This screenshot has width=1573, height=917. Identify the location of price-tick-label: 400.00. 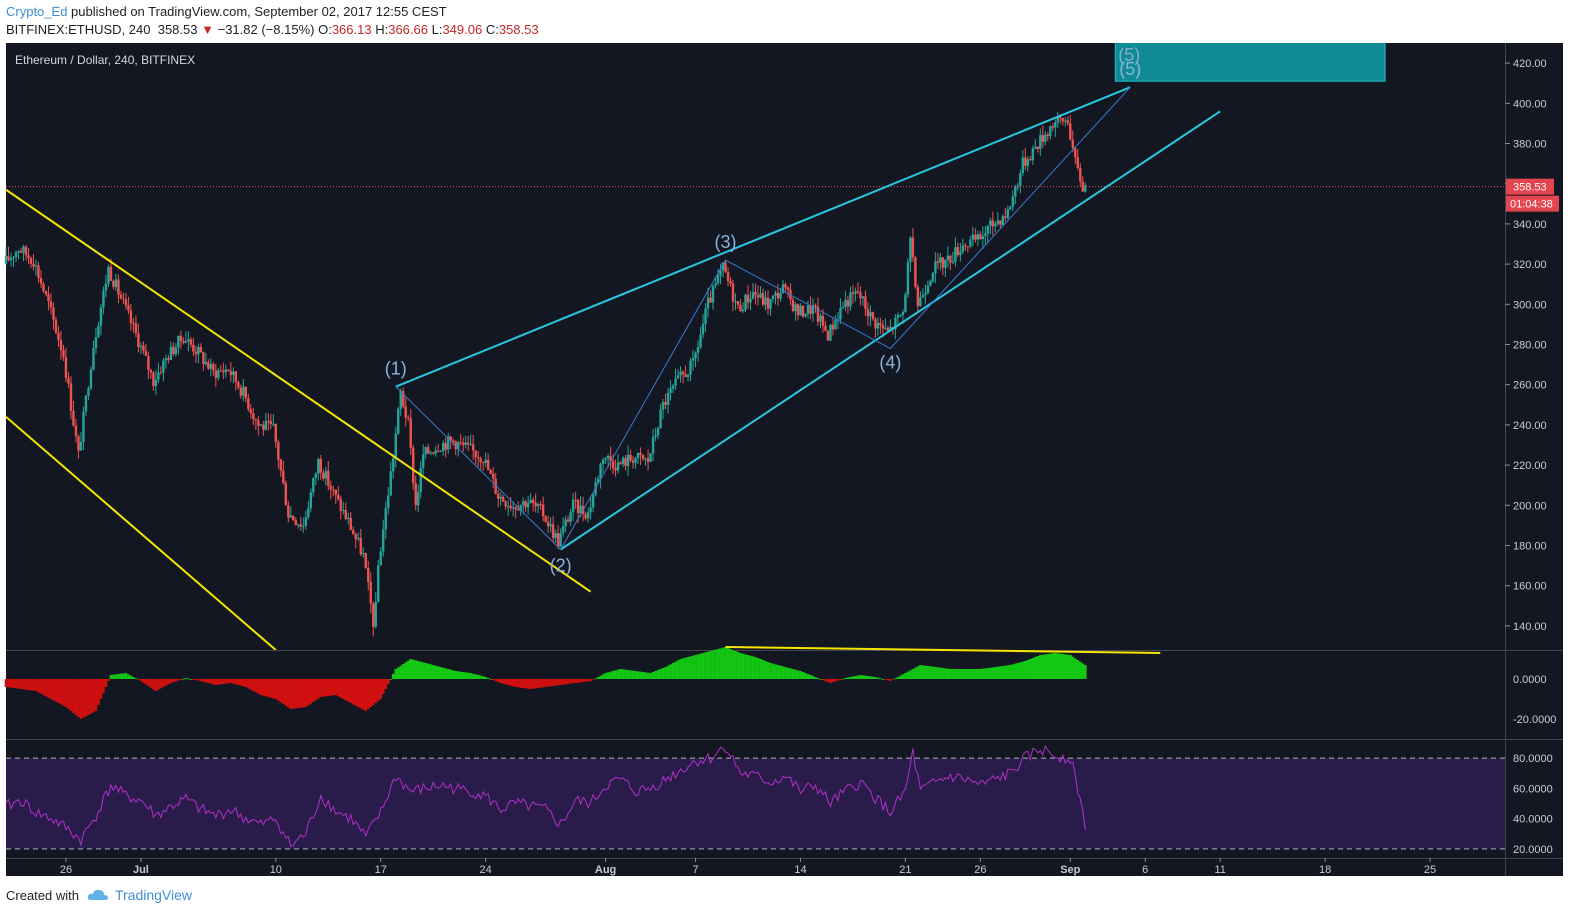
(1530, 104).